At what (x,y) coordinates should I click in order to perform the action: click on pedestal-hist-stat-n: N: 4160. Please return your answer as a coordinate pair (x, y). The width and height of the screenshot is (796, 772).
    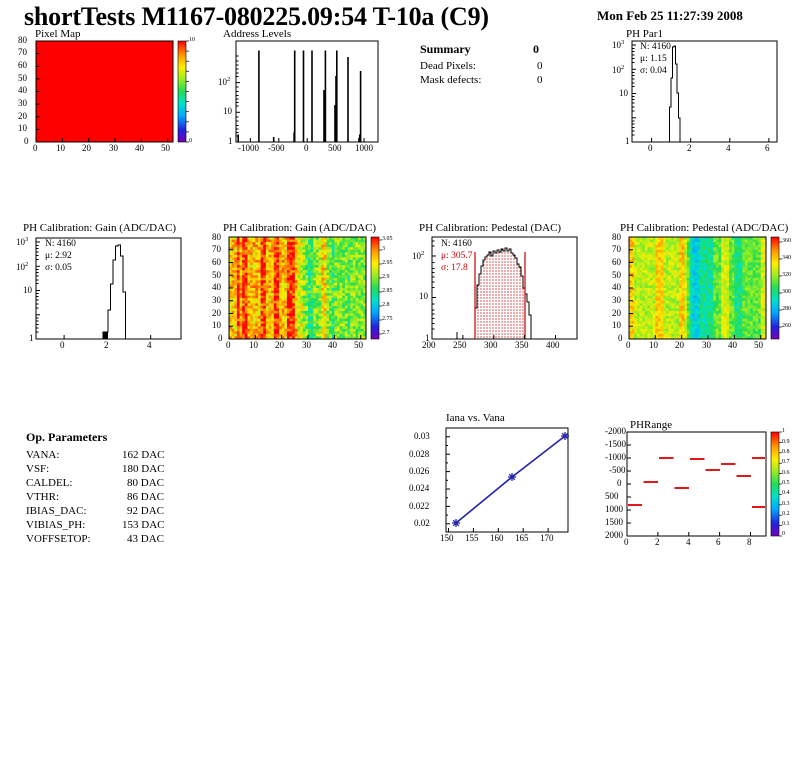
    Looking at the image, I should click on (456, 244).